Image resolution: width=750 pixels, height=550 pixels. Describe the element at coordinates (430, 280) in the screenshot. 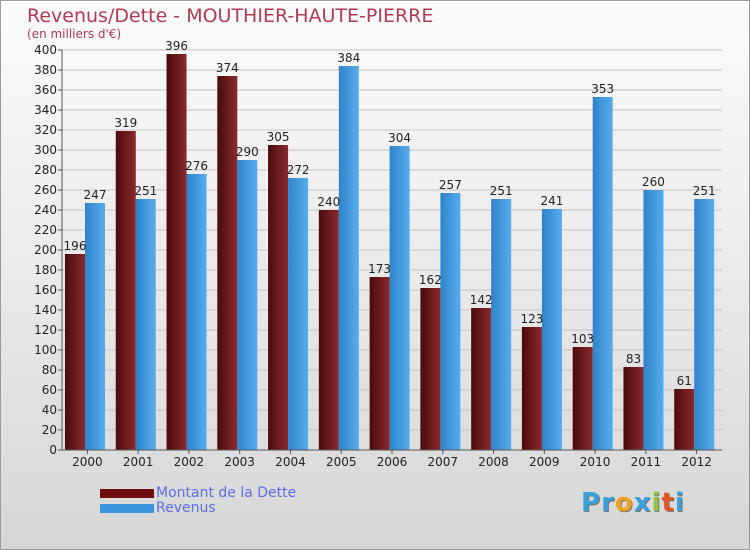

I see `data-label-dette: 162` at that location.